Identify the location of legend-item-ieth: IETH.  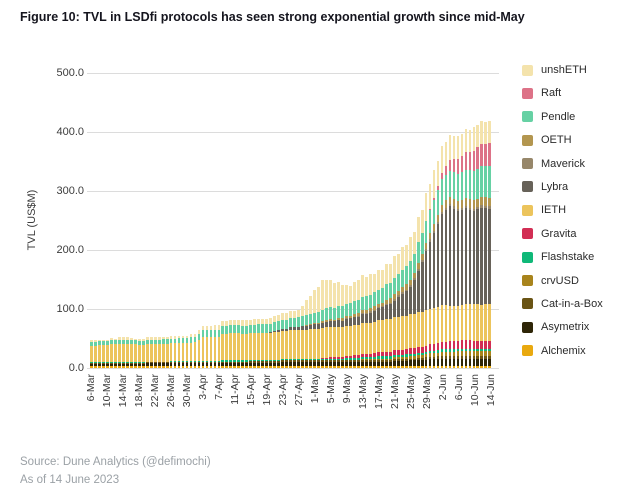
(562, 210).